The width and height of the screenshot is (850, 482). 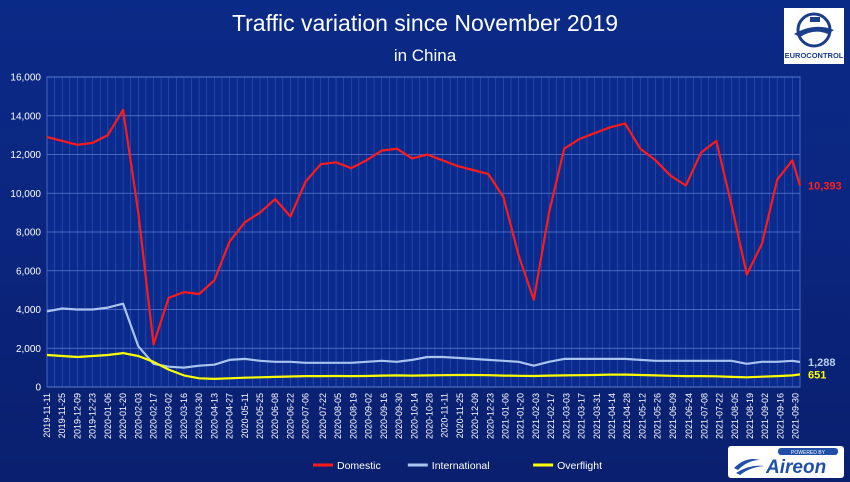 What do you see at coordinates (384, 416) in the screenshot?
I see `x-tick-label: 2020-09-16` at bounding box center [384, 416].